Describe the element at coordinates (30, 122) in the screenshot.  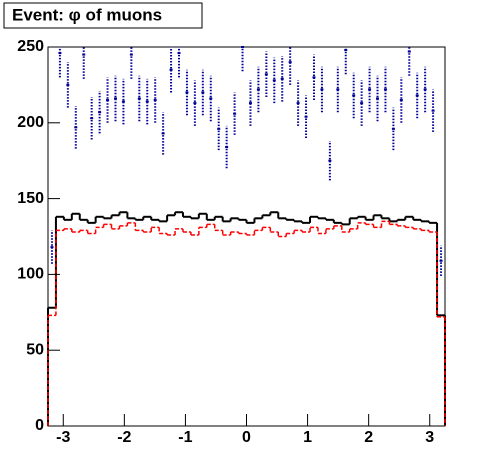
I see `y-tick-label: 200` at that location.